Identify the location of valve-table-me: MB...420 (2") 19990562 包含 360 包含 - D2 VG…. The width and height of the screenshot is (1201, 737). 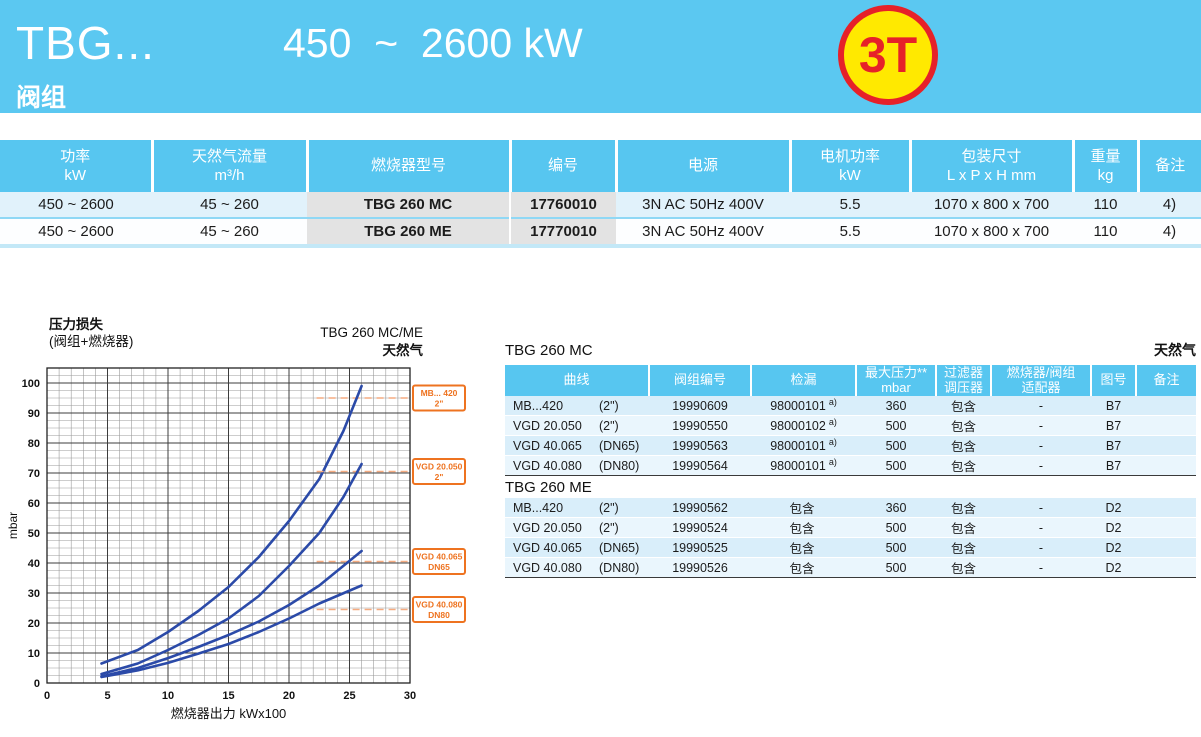
(850, 538).